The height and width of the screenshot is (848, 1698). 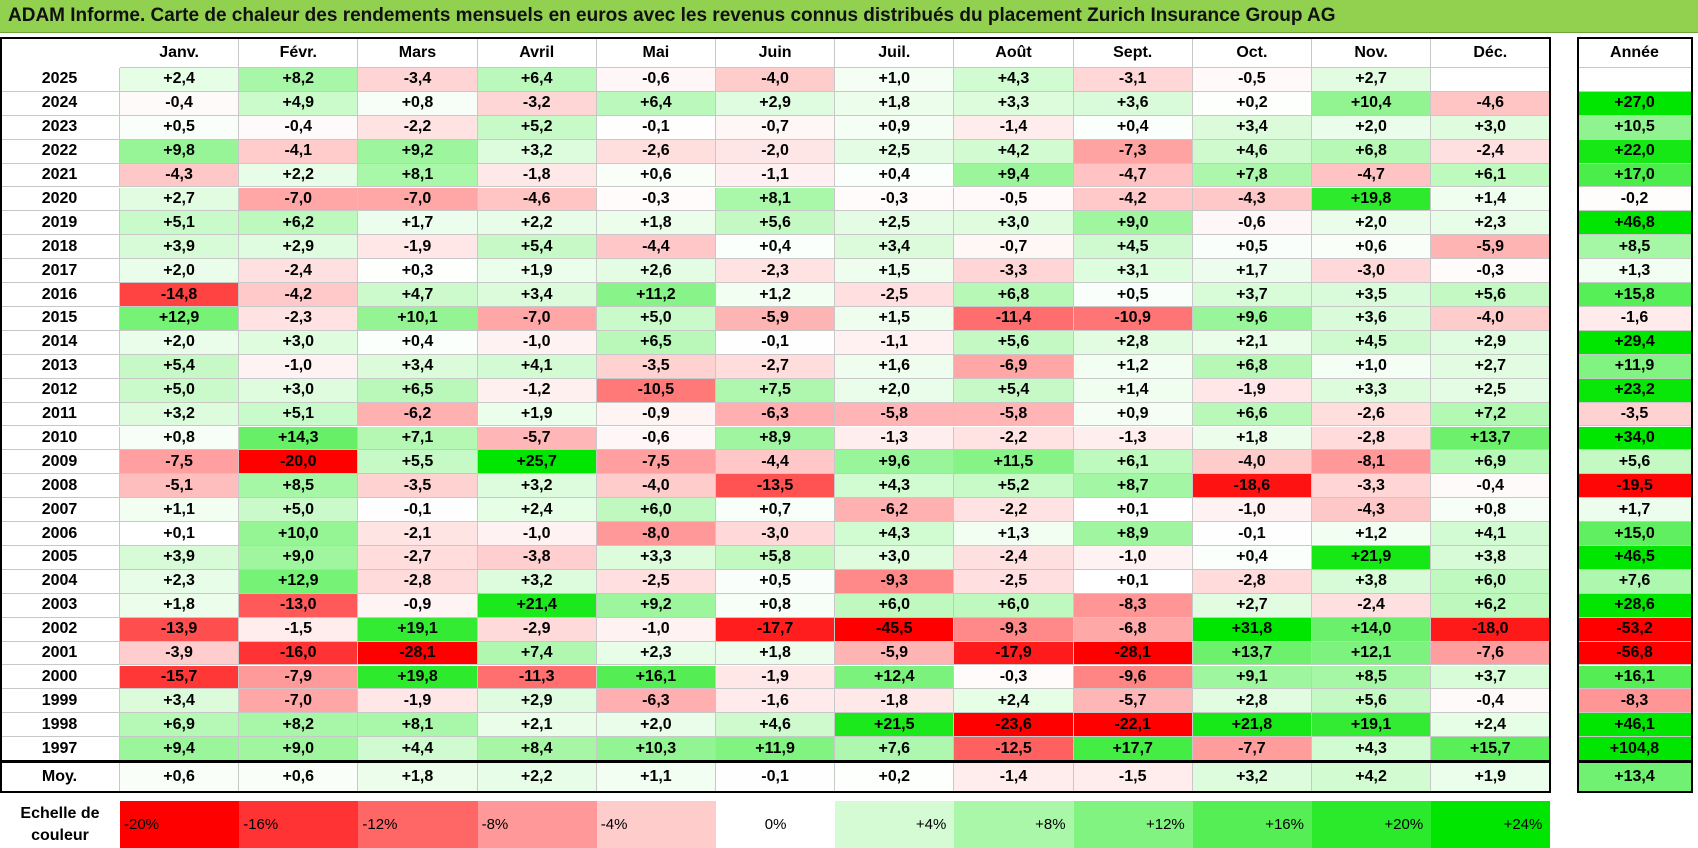 What do you see at coordinates (1014, 725) in the screenshot?
I see `heatmap-cell: -23,6` at bounding box center [1014, 725].